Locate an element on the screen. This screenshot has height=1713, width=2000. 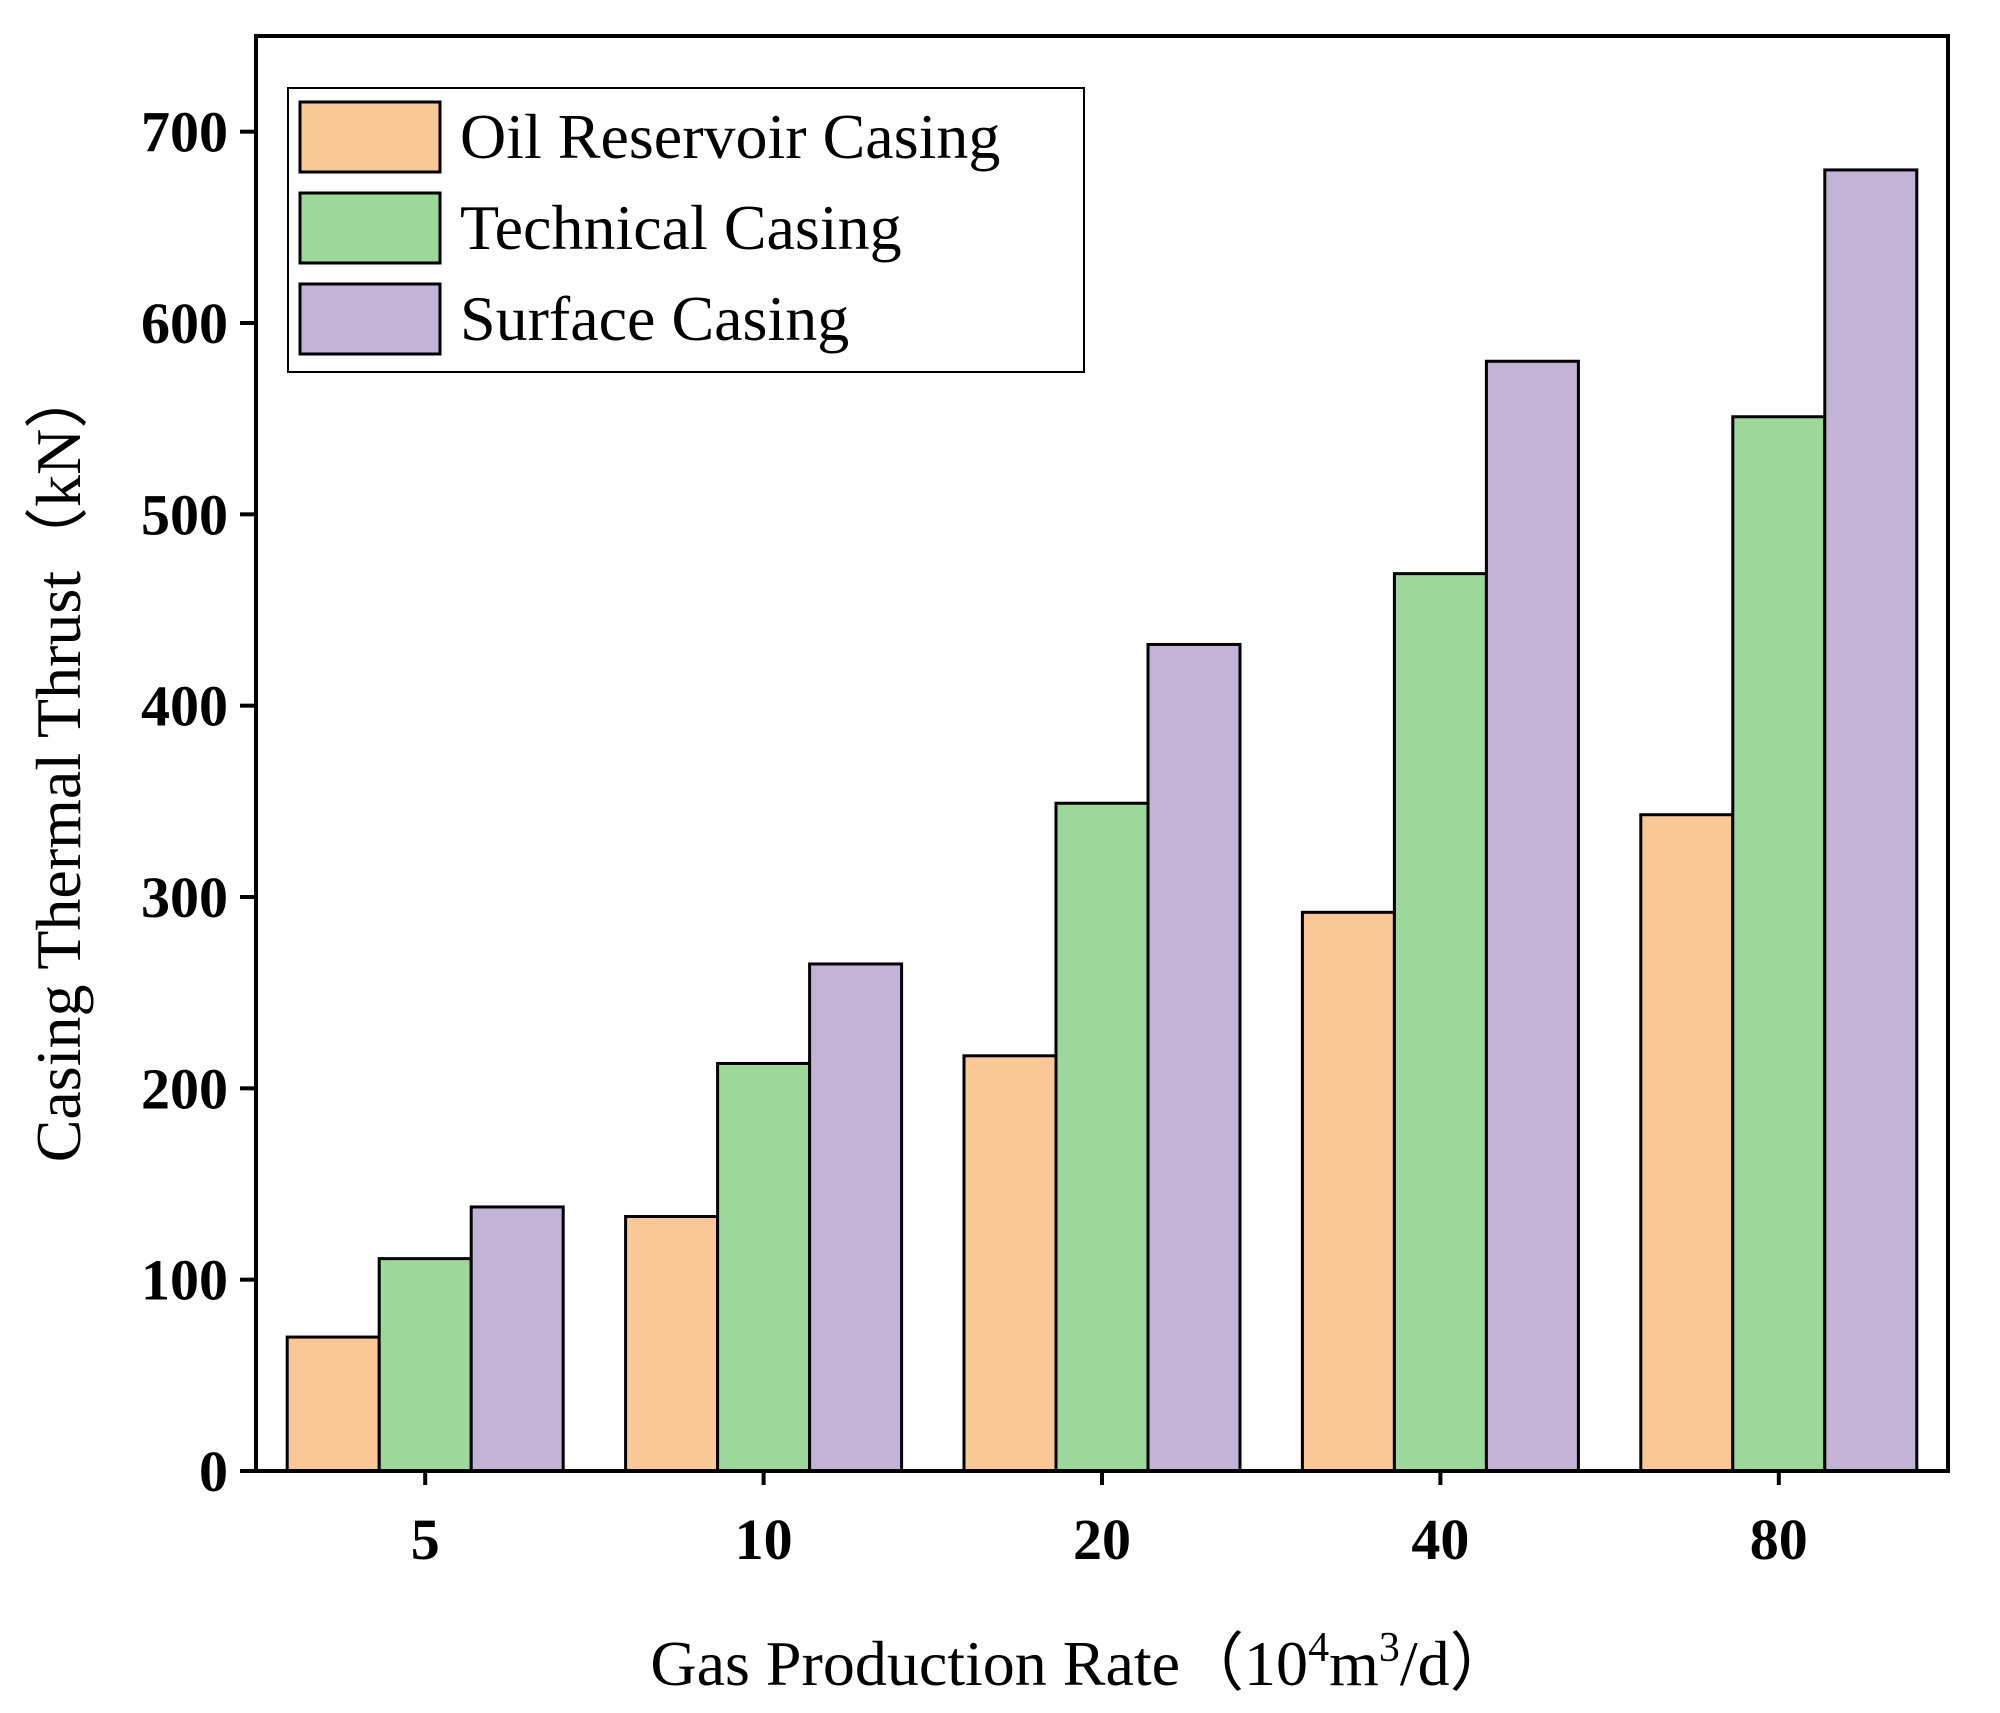
y-tick-label: 100 is located at coordinates (184, 1280).